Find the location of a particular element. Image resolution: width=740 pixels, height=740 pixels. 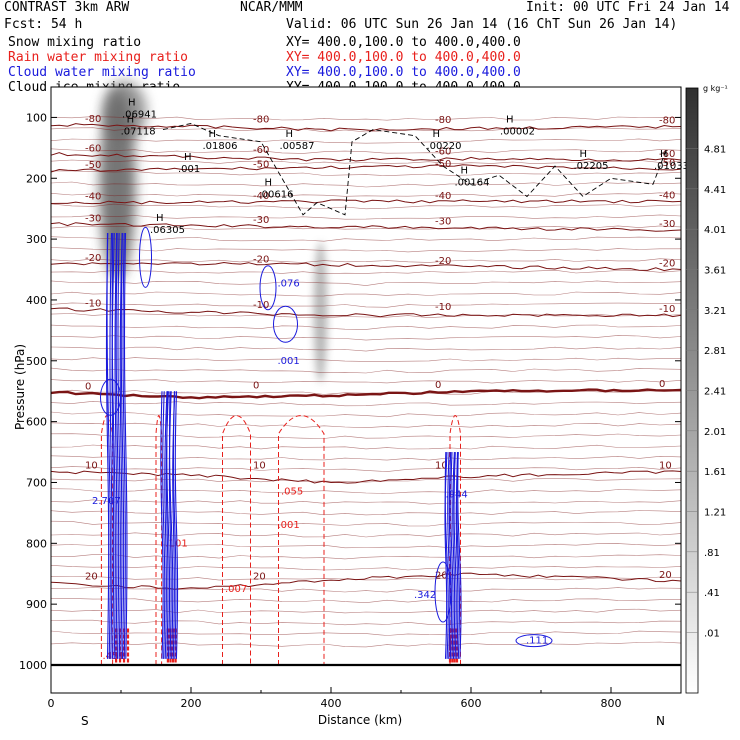

colorbar-tick-label: 4.41 is located at coordinates (715, 190).